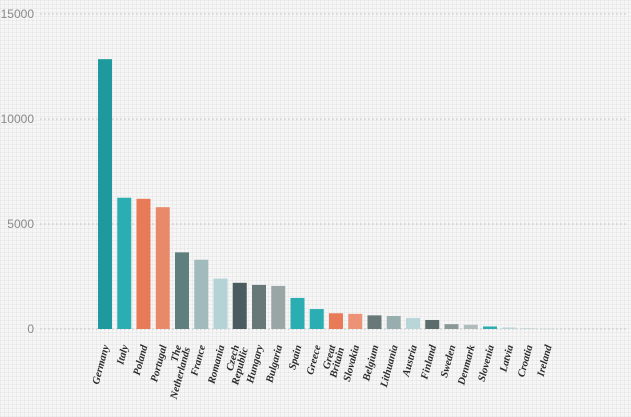  I want to click on x-tick-label: Finland, so click(429, 362).